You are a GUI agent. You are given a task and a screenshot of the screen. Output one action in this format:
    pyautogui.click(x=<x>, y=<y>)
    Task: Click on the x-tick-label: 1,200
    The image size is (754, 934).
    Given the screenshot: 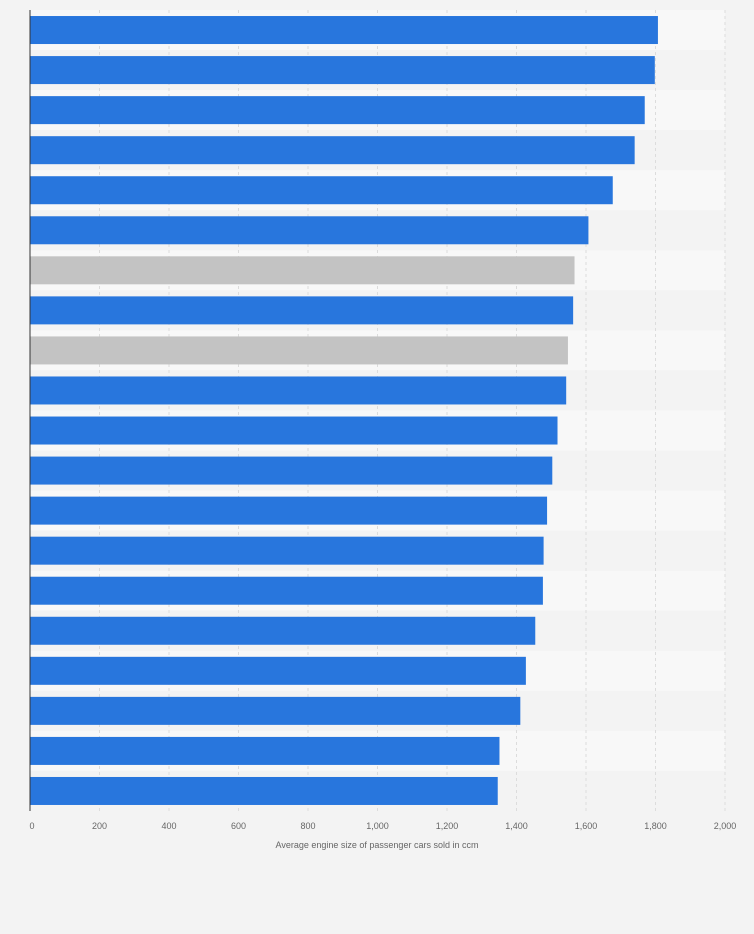 What is the action you would take?
    pyautogui.click(x=447, y=826)
    